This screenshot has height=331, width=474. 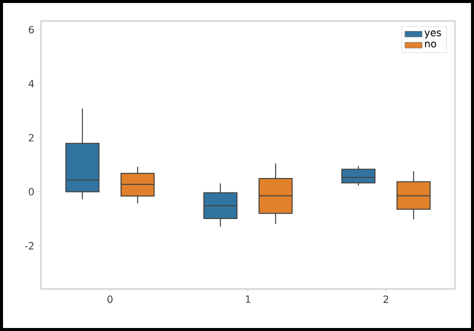 What do you see at coordinates (31, 192) in the screenshot?
I see `y-tick-label: 0` at bounding box center [31, 192].